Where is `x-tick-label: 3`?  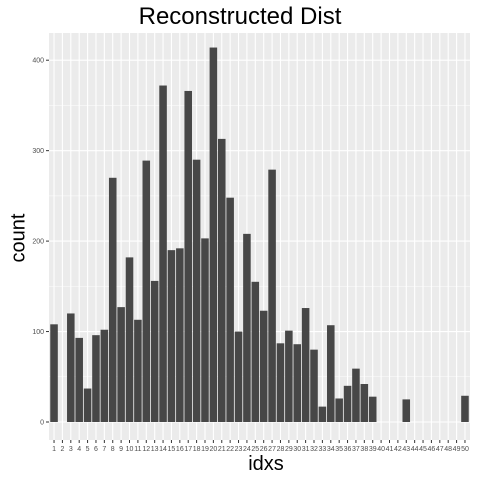 x-tick-label: 3 is located at coordinates (71, 449).